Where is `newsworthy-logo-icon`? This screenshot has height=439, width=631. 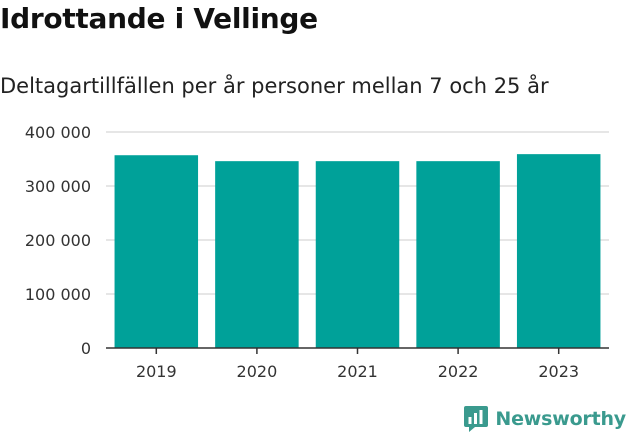
newsworthy-logo-icon is located at coordinates (476, 419).